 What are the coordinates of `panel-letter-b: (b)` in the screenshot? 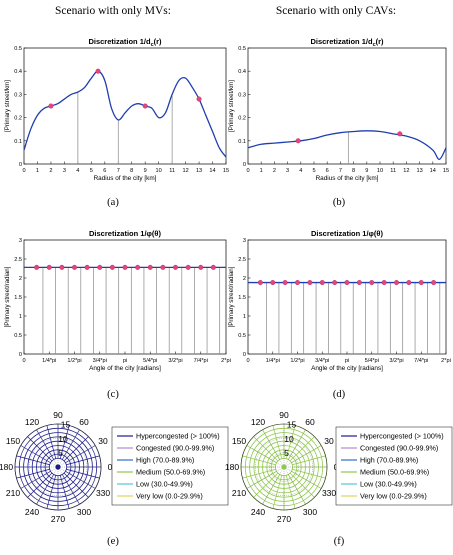 It's located at (339, 202).